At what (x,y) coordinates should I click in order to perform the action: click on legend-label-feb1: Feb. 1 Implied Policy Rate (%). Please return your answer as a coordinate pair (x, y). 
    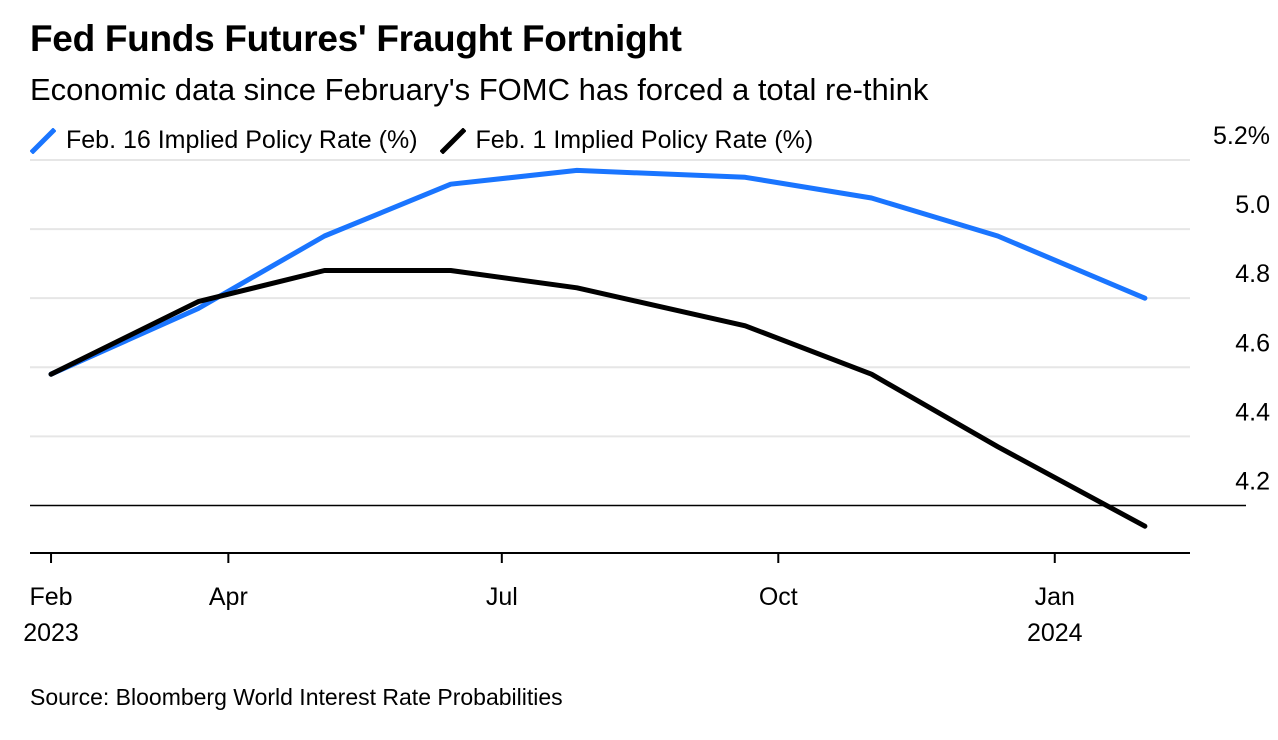
    Looking at the image, I should click on (644, 140).